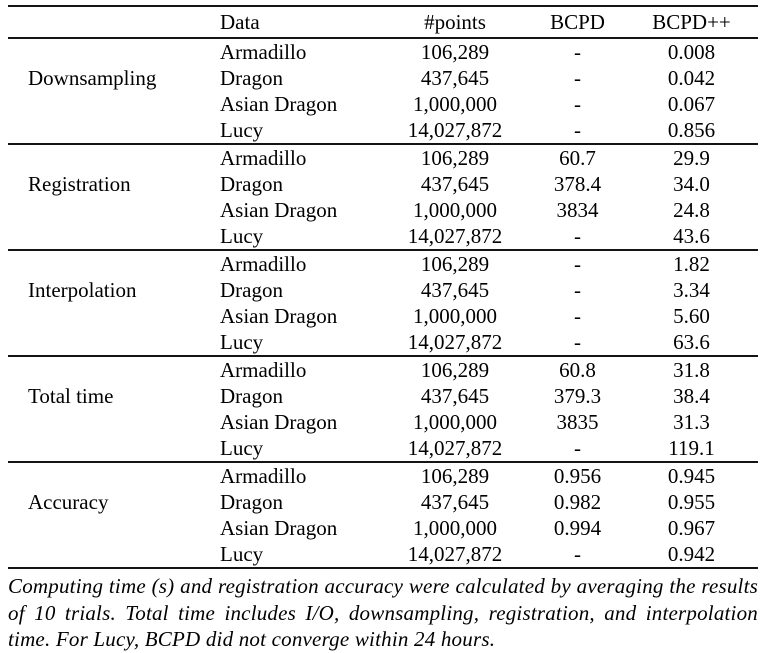  What do you see at coordinates (383, 236) in the screenshot?
I see `table-row: Lucy 14,027,872 - 43.6` at bounding box center [383, 236].